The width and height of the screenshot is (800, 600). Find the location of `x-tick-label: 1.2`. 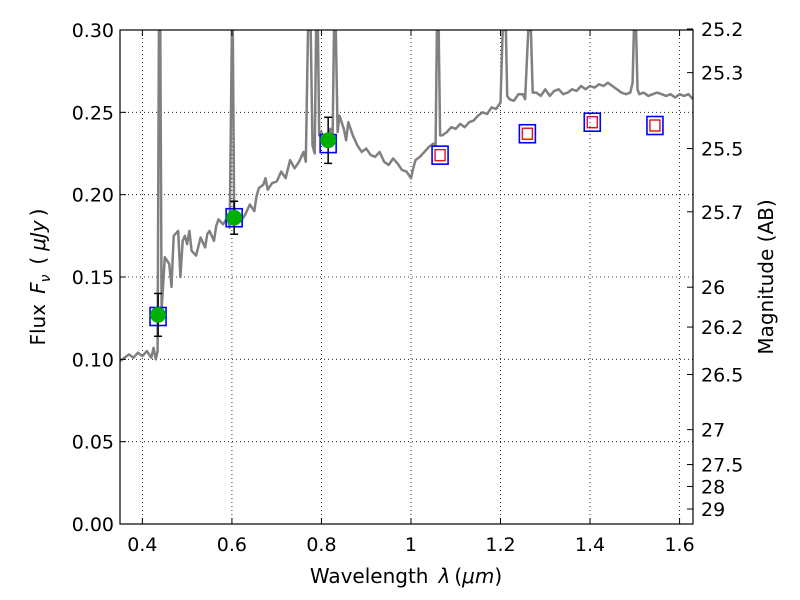

x-tick-label: 1.2 is located at coordinates (500, 545).